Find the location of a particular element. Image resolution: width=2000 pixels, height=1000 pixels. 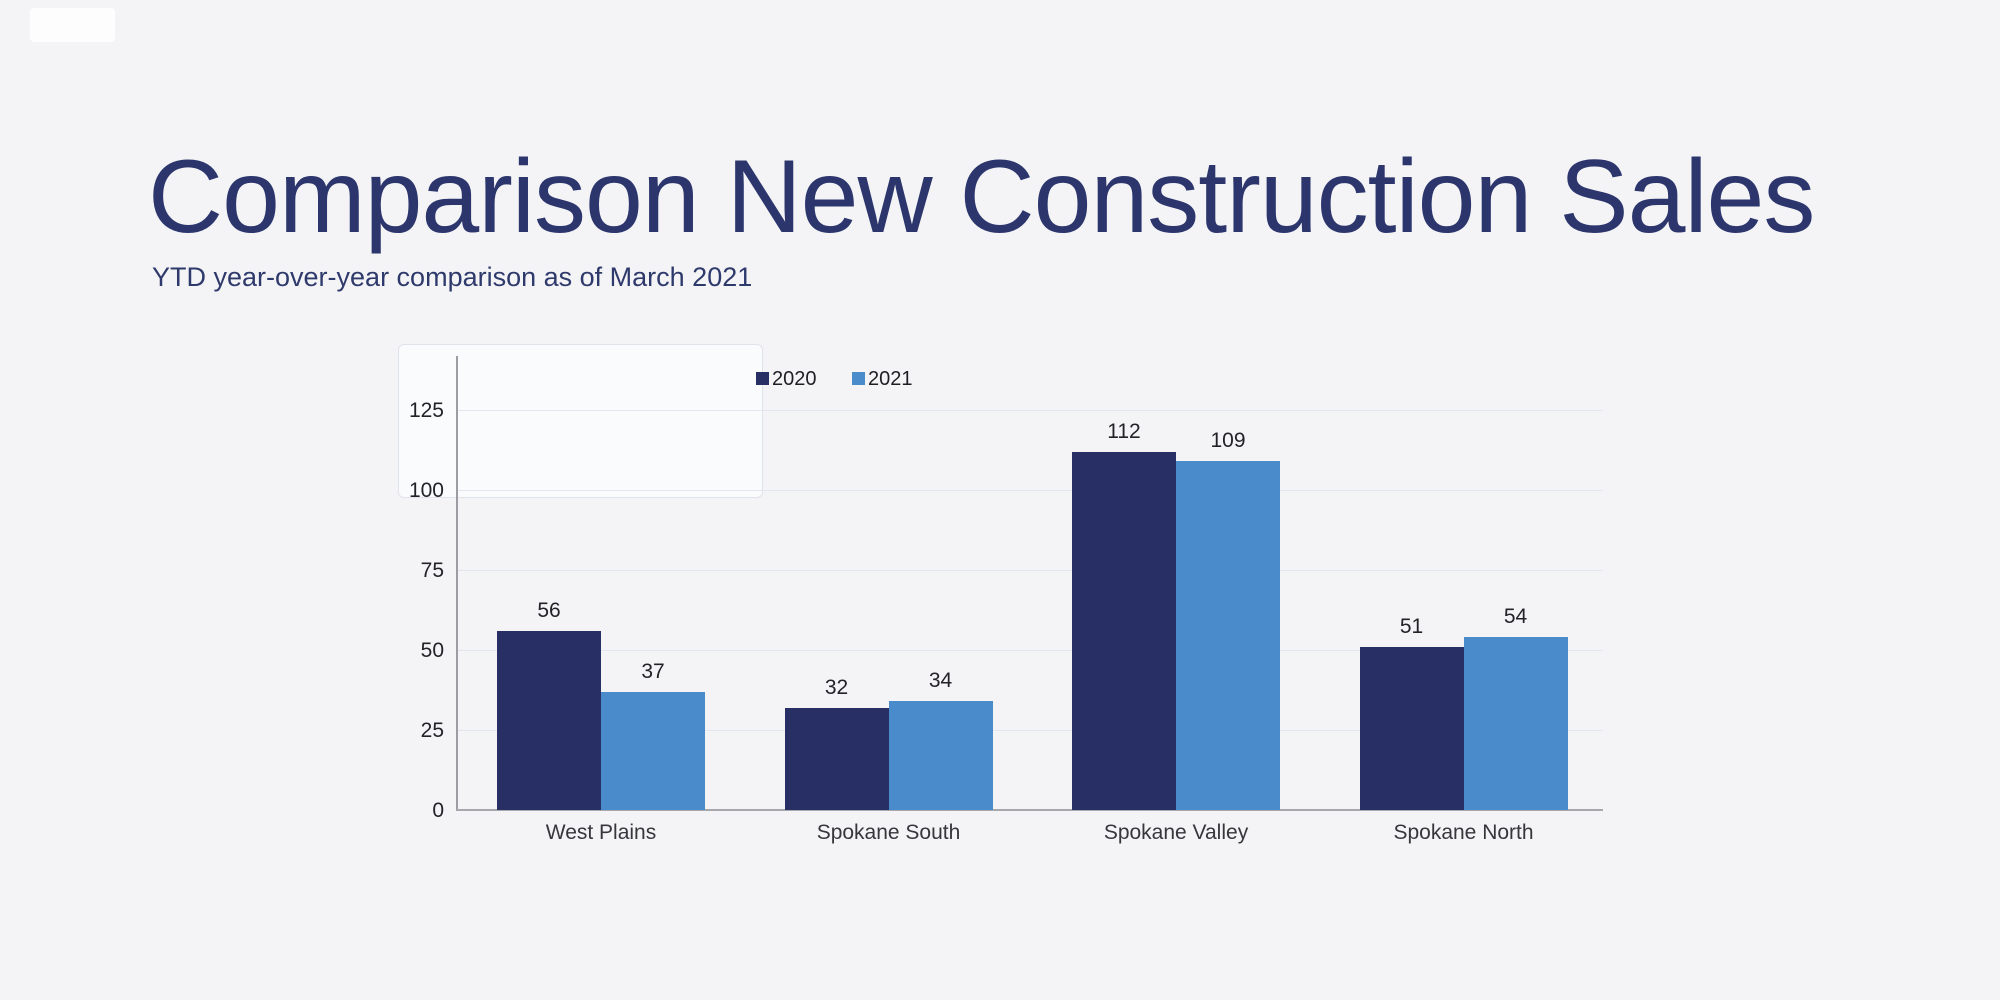

bar-2021-spokane-south is located at coordinates (940, 755).